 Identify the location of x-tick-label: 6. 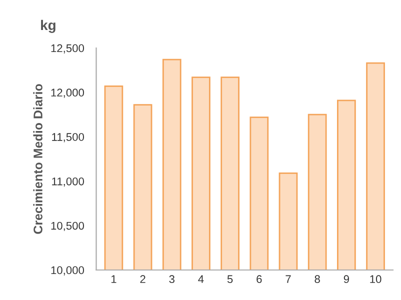
(259, 279).